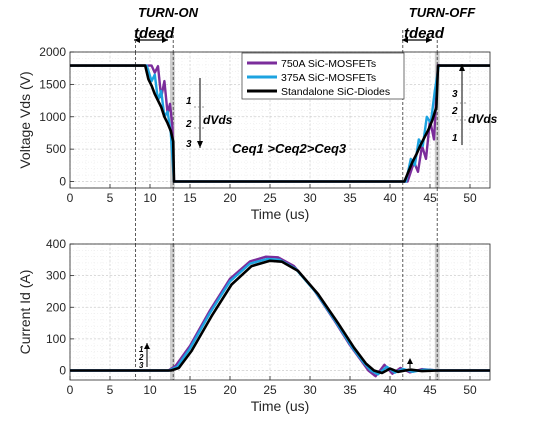 This screenshot has height=427, width=540. Describe the element at coordinates (474, 104) in the screenshot. I see `dvds-off-annotation: 3 2 1 dVds` at that location.